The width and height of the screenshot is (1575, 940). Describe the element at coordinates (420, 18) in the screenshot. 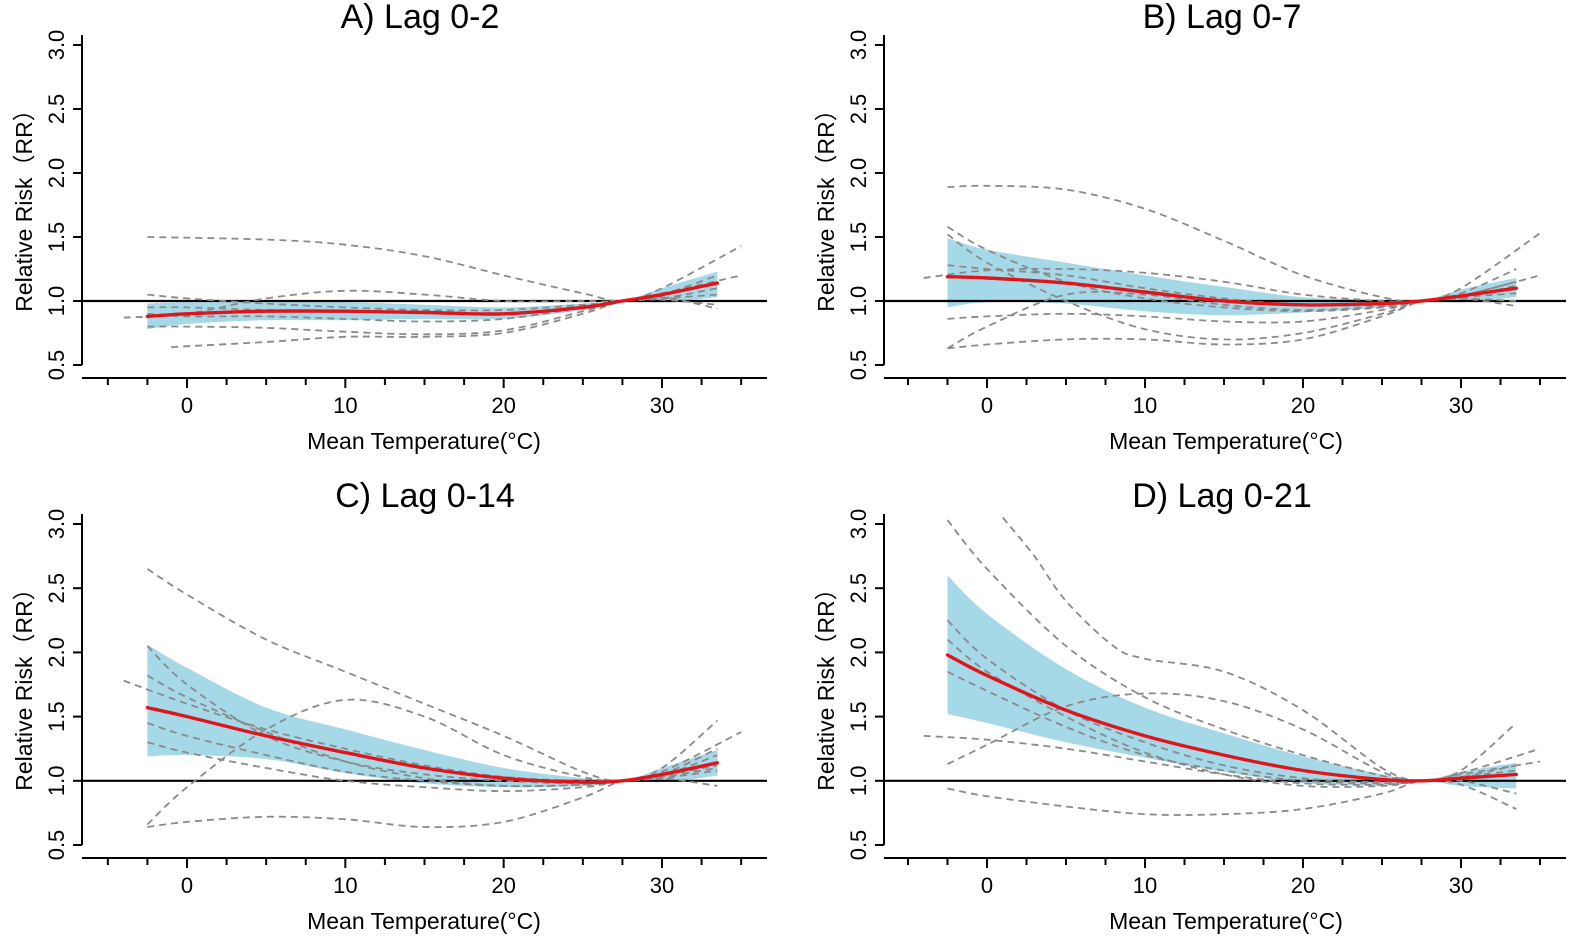

I see `panel-title: A) Lag 0-2` at that location.